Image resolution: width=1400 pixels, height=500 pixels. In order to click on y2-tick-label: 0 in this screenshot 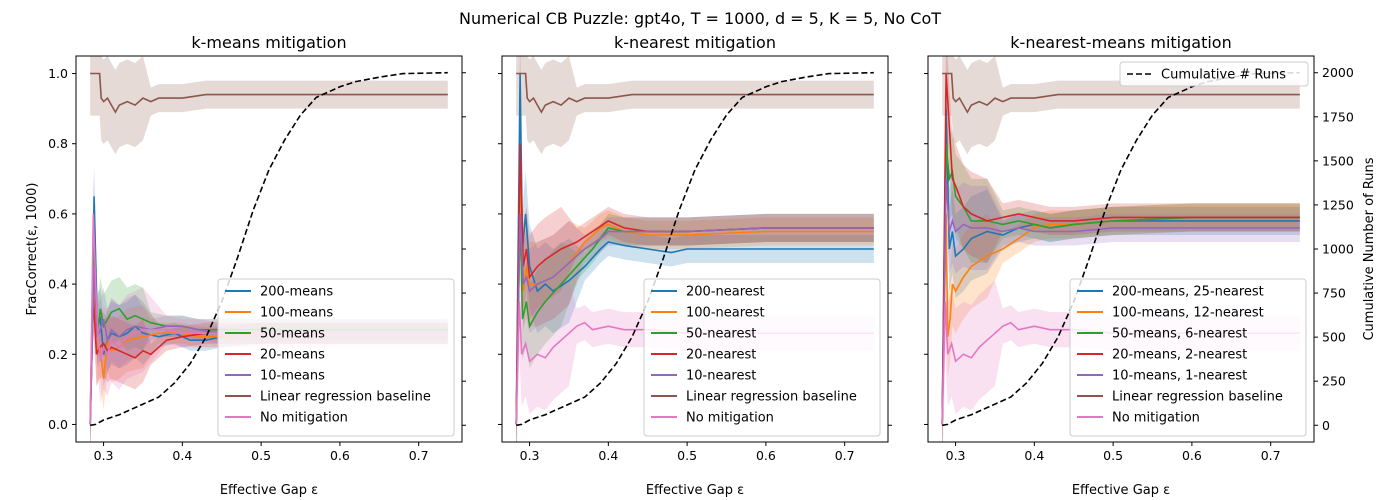, I will do `click(1326, 425)`.